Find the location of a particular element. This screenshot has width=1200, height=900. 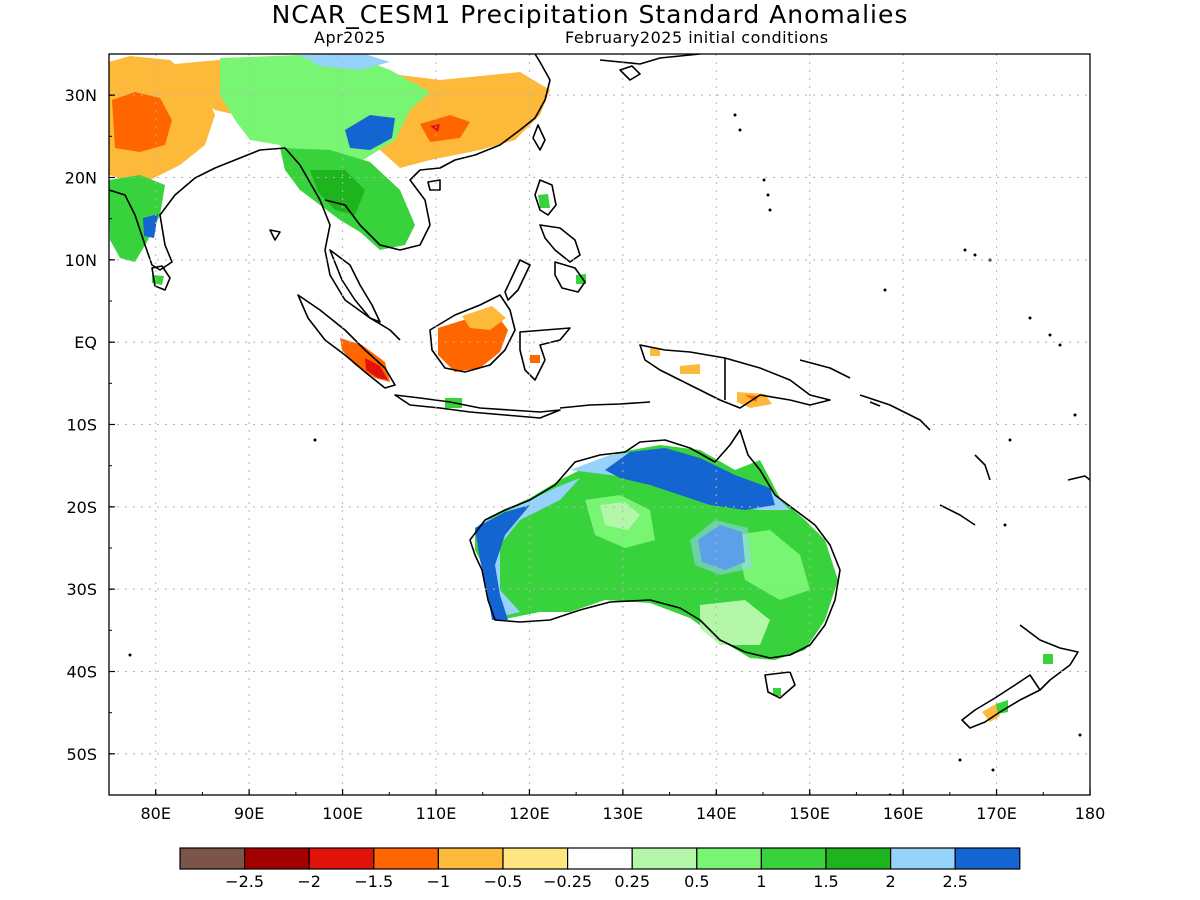

anomaly-australia-blue-north is located at coordinates (690, 479).